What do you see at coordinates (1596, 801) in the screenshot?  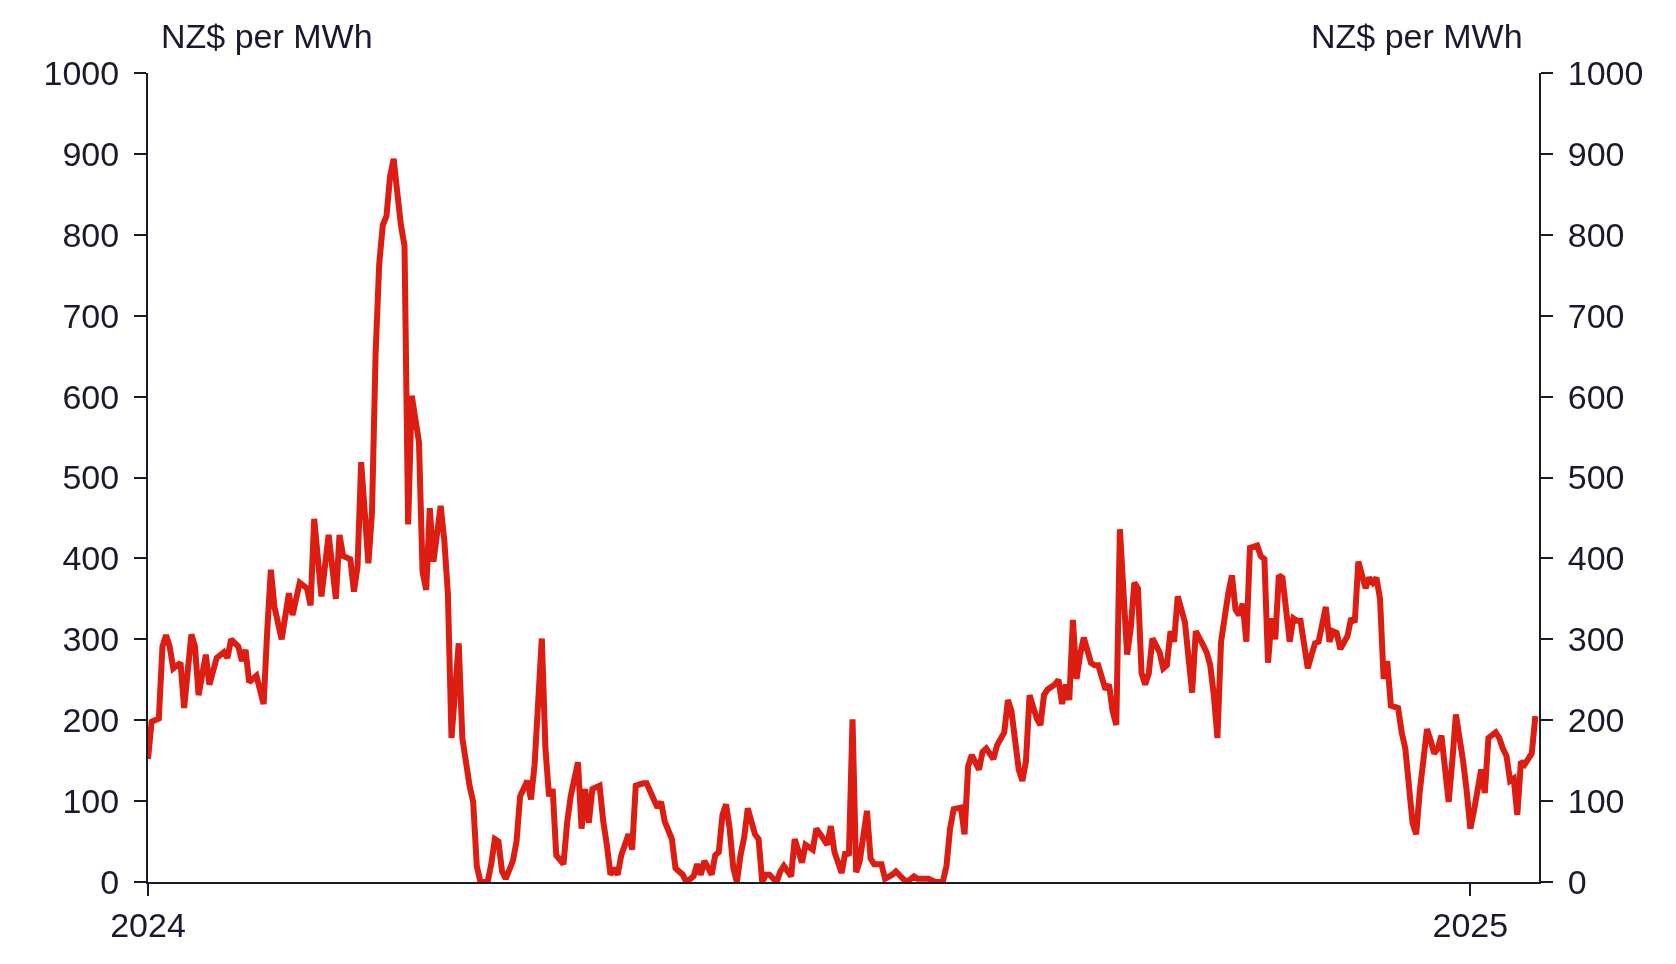 I see `y2-tick-label: 100` at bounding box center [1596, 801].